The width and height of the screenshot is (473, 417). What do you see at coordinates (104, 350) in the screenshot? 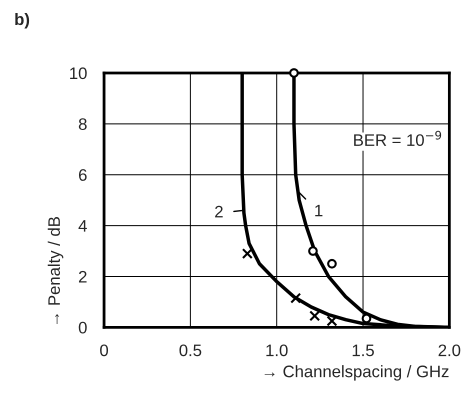
I see `x-tick-label: 0` at bounding box center [104, 350].